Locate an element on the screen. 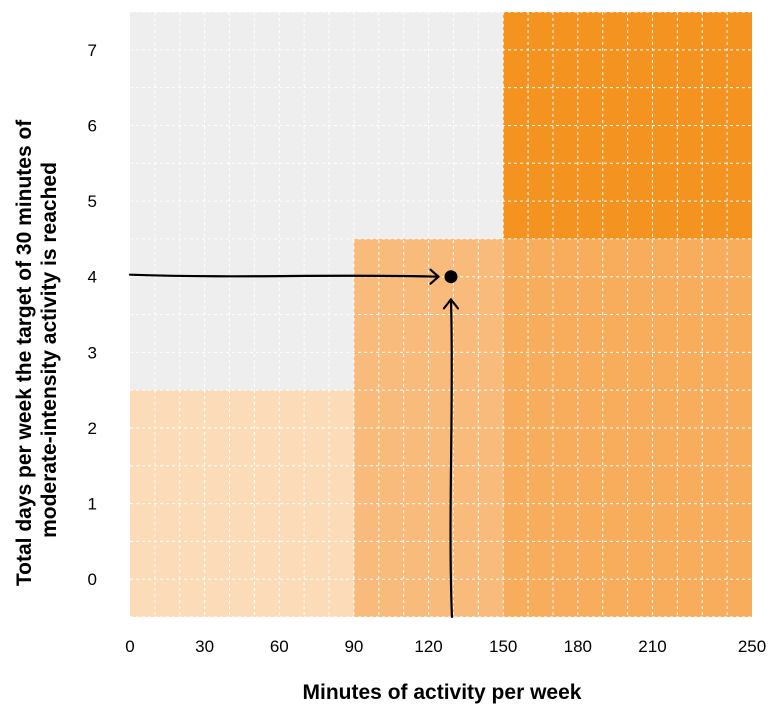 This screenshot has height=705, width=770. y-tick-label: 2 is located at coordinates (92, 428).